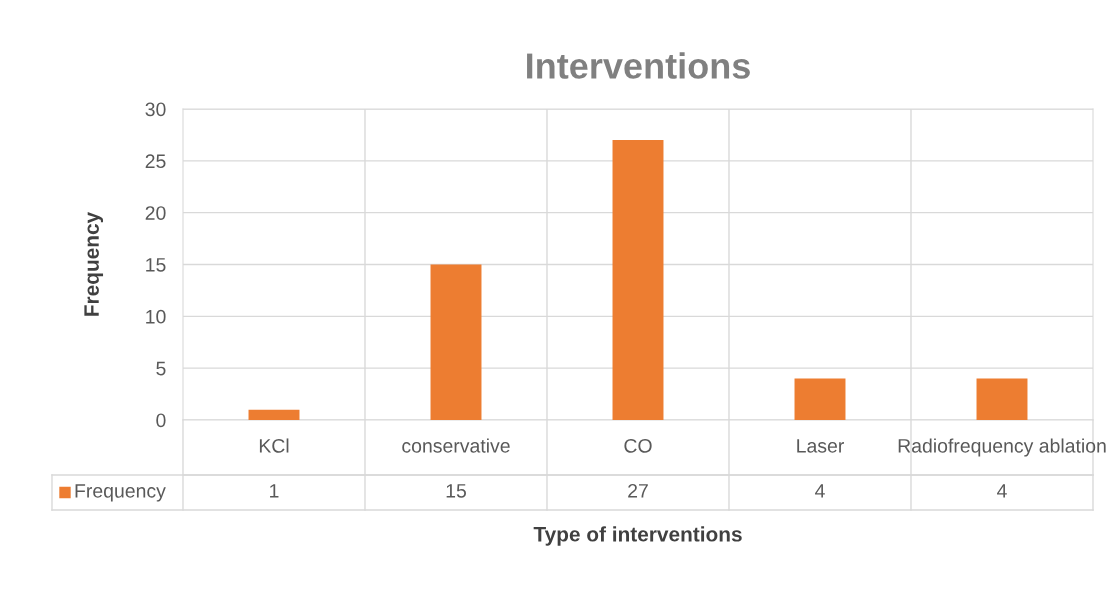 The height and width of the screenshot is (599, 1118). Describe the element at coordinates (161, 420) in the screenshot. I see `y-tick-label: 0` at that location.